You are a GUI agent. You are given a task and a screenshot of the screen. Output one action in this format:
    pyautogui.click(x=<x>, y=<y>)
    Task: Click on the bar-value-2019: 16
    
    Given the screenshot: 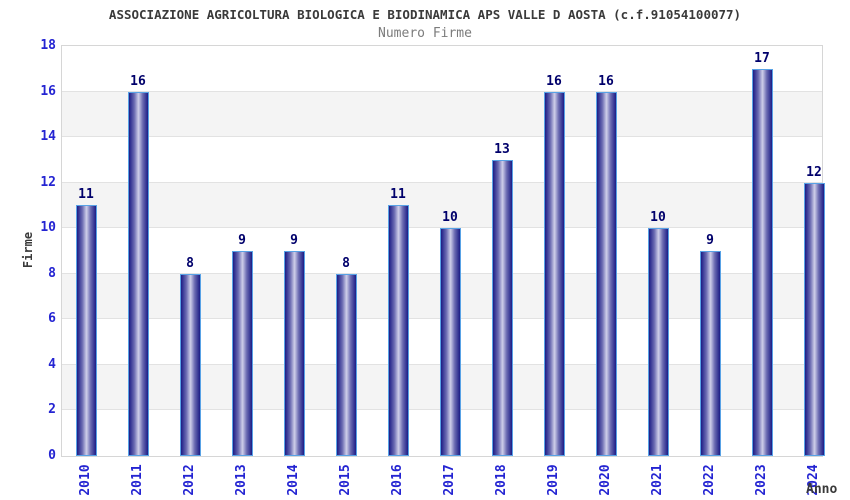 What is the action you would take?
    pyautogui.click(x=554, y=81)
    